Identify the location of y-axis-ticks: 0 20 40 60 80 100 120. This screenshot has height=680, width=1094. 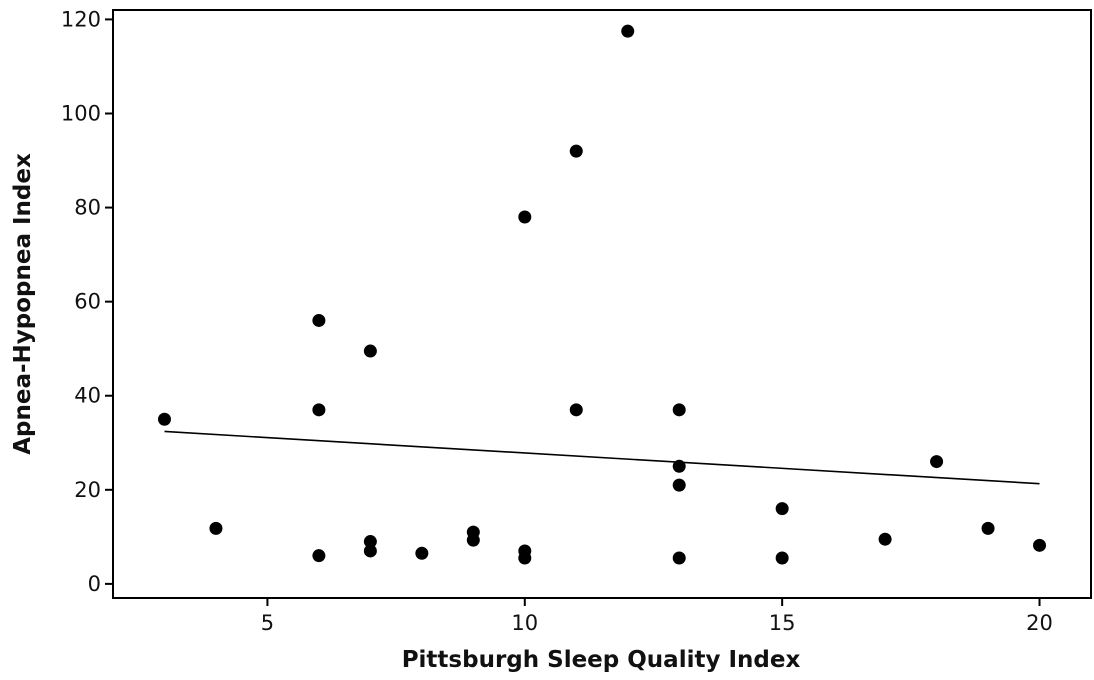
(87, 301).